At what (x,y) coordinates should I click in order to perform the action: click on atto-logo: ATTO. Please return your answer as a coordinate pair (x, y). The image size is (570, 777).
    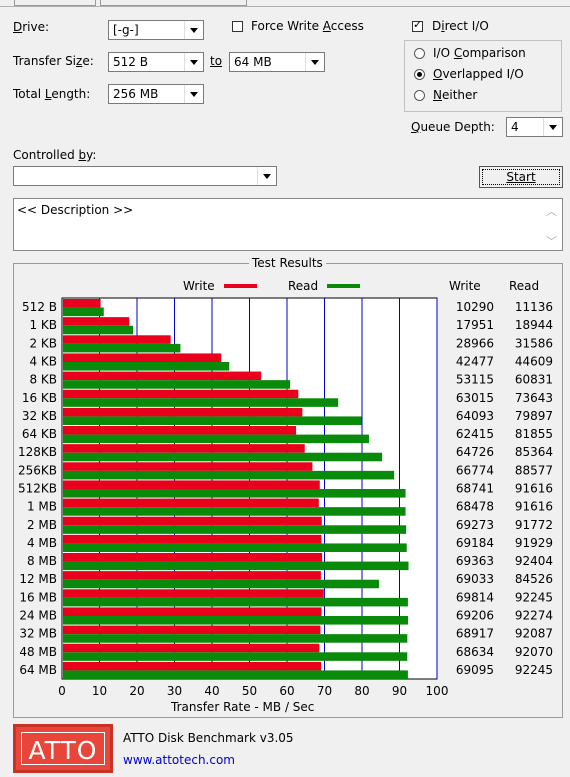
    Looking at the image, I should click on (63, 748).